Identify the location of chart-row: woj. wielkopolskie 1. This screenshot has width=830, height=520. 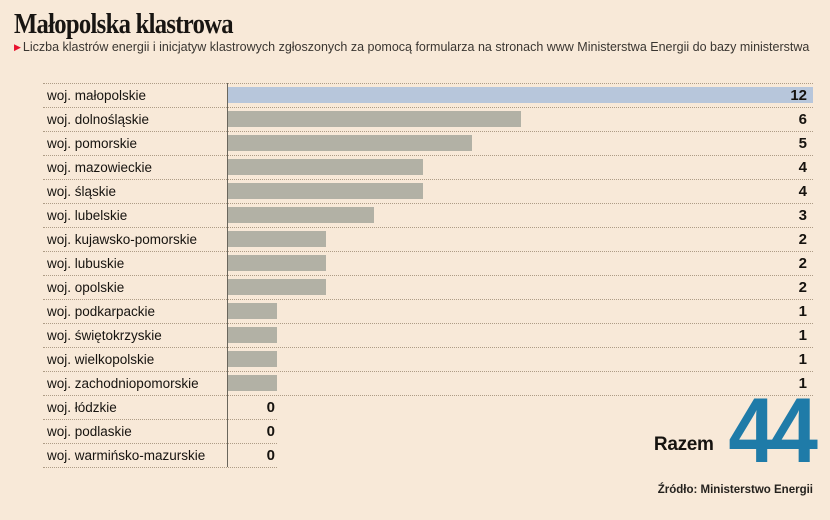
(428, 359).